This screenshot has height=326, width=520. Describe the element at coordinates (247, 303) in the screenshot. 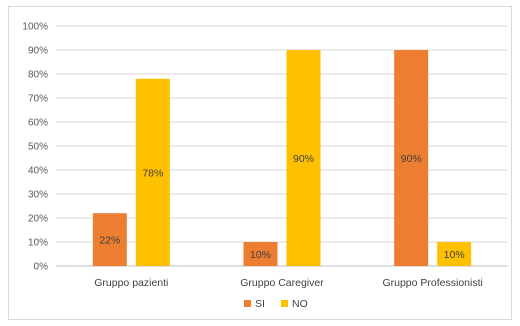

I see `legend-swatch-si` at that location.